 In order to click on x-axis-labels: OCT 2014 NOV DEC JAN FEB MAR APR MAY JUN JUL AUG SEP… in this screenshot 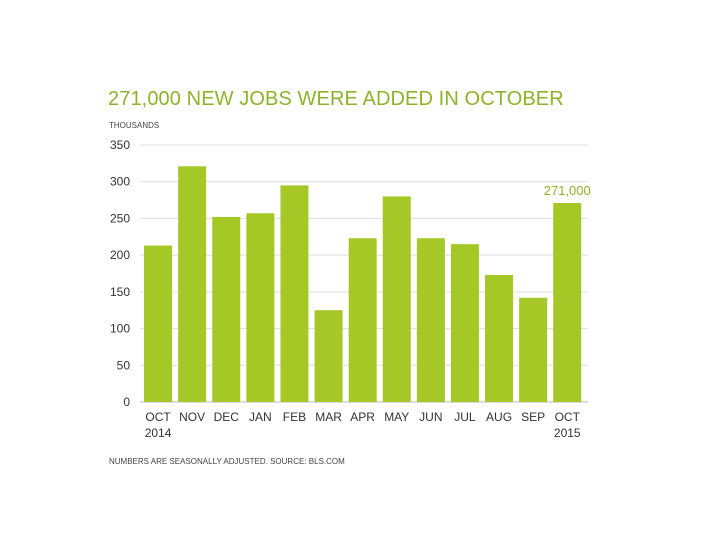, I will do `click(363, 425)`.